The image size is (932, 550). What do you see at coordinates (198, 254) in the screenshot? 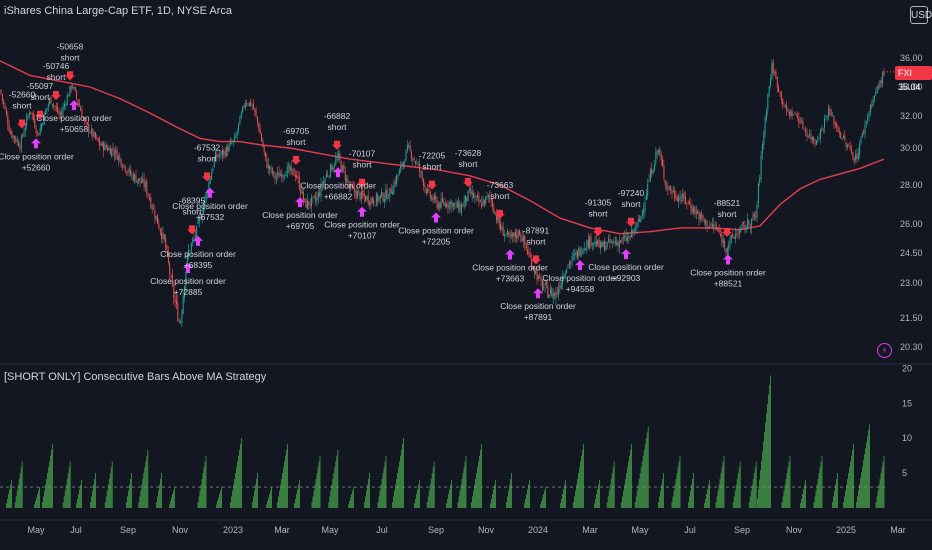
I see `close-order-label: Close position order` at bounding box center [198, 254].